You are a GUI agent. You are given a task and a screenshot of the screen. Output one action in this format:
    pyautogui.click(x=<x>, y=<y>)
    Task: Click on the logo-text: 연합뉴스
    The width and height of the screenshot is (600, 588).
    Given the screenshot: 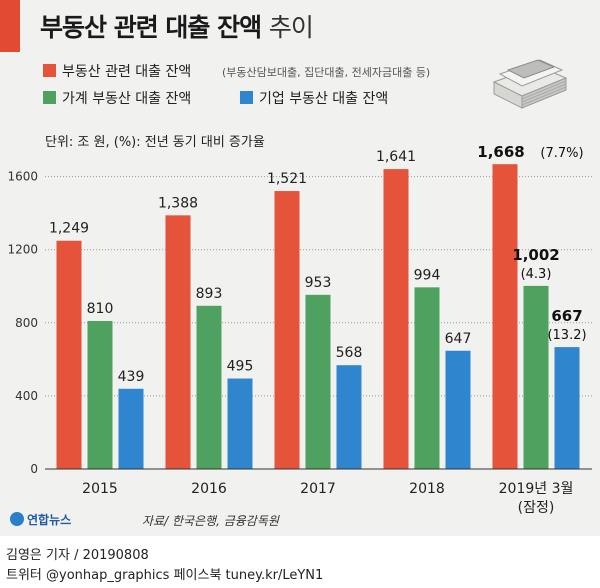 What is the action you would take?
    pyautogui.click(x=49, y=520)
    